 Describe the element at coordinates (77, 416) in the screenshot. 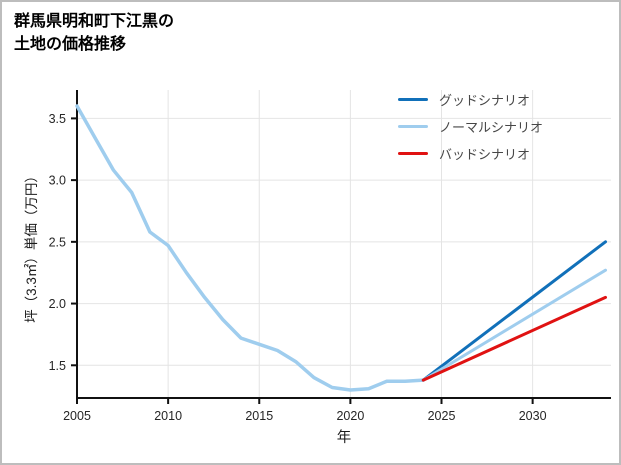

I see `x-tick-label: 2005` at that location.